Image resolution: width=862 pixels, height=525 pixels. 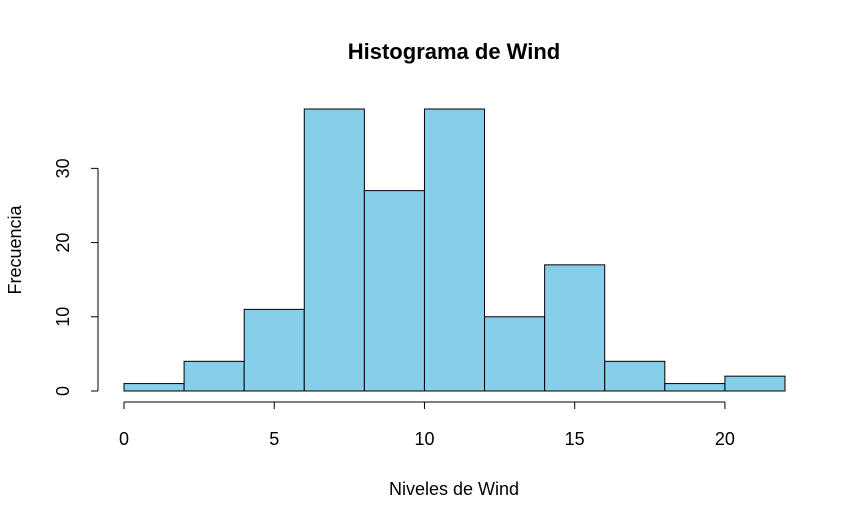 What do you see at coordinates (454, 489) in the screenshot?
I see `x-axis-label: Niveles de Wind` at bounding box center [454, 489].